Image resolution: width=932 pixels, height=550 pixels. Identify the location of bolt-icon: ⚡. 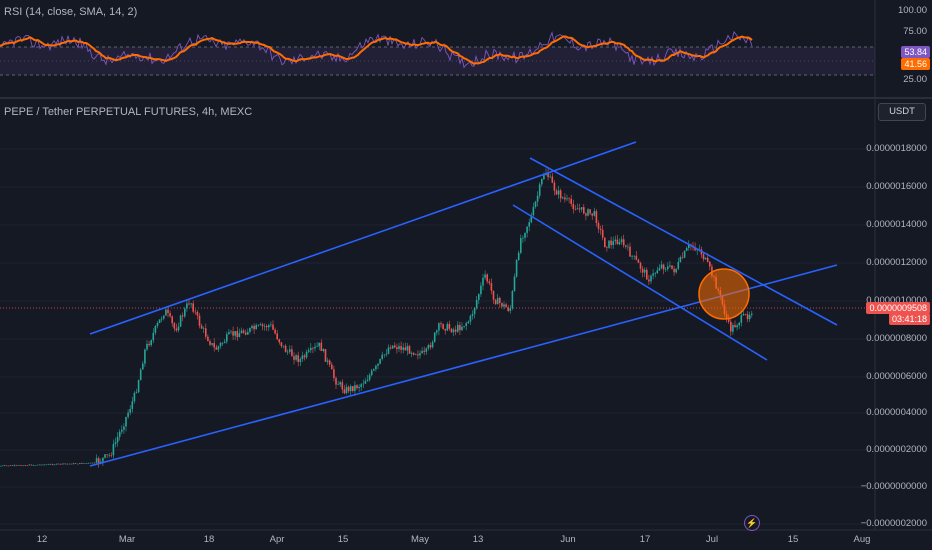
(752, 523).